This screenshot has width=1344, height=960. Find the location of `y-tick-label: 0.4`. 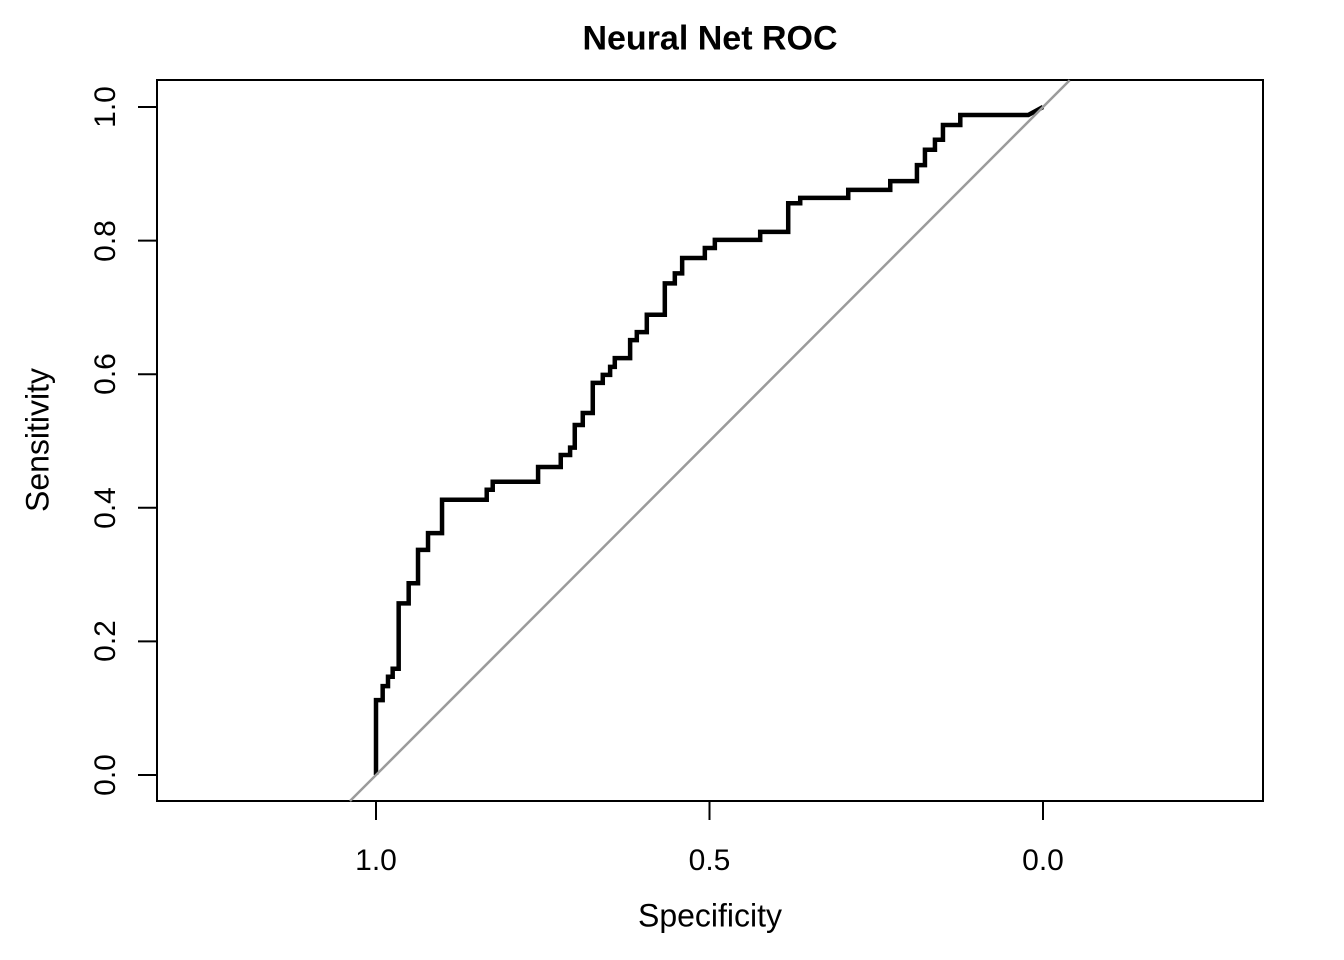

y-tick-label: 0.4 is located at coordinates (105, 507).